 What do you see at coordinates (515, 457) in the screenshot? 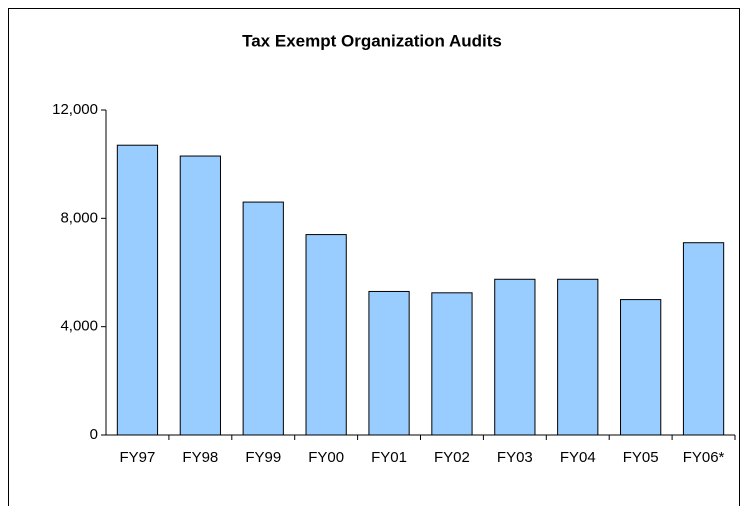
I see `x-tick-label: FY03` at bounding box center [515, 457].